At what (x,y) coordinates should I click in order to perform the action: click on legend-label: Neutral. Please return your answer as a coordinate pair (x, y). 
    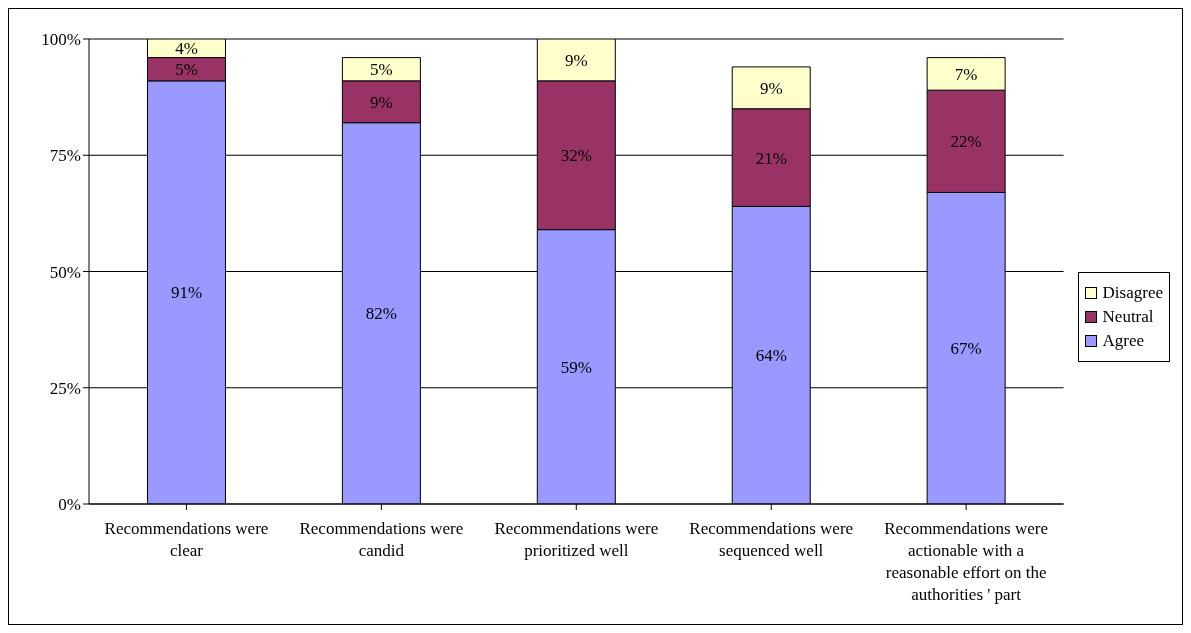
    Looking at the image, I should click on (1128, 316).